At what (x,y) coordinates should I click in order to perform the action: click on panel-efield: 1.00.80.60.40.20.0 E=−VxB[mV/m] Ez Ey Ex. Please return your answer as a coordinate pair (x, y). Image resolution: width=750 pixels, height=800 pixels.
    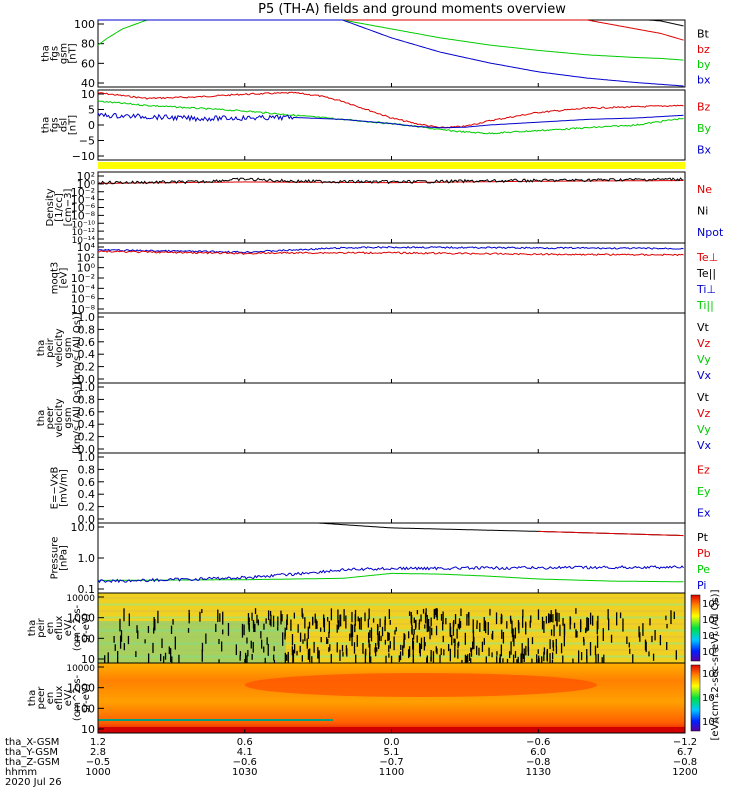
    Looking at the image, I should click on (380, 488).